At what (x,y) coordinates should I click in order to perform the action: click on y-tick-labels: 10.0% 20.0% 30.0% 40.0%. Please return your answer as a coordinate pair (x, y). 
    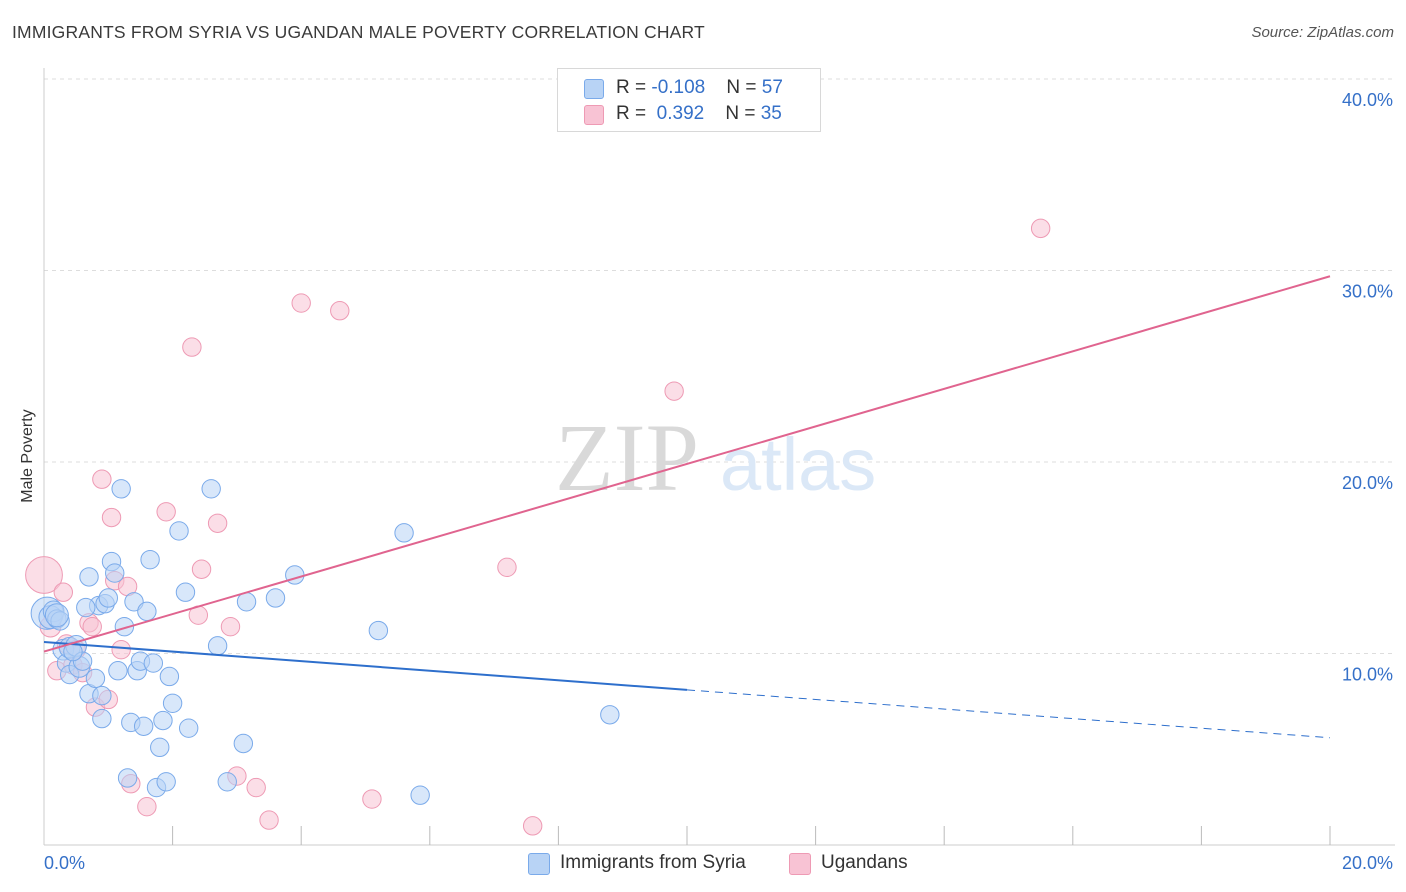
    Looking at the image, I should click on (1367, 387).